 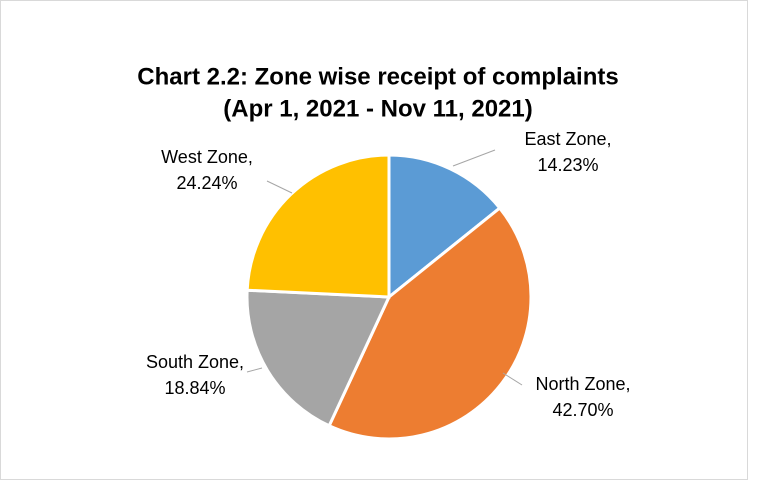 I want to click on data-label-name: North Zone,, so click(x=582, y=384).